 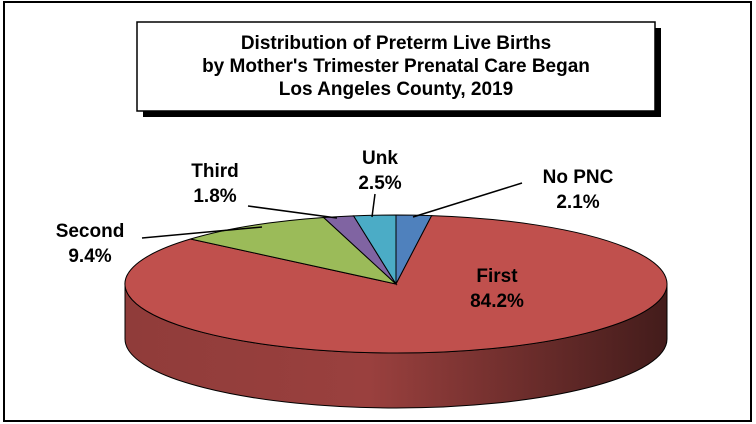 What do you see at coordinates (379, 183) in the screenshot?
I see `value-label: 2.5%` at bounding box center [379, 183].